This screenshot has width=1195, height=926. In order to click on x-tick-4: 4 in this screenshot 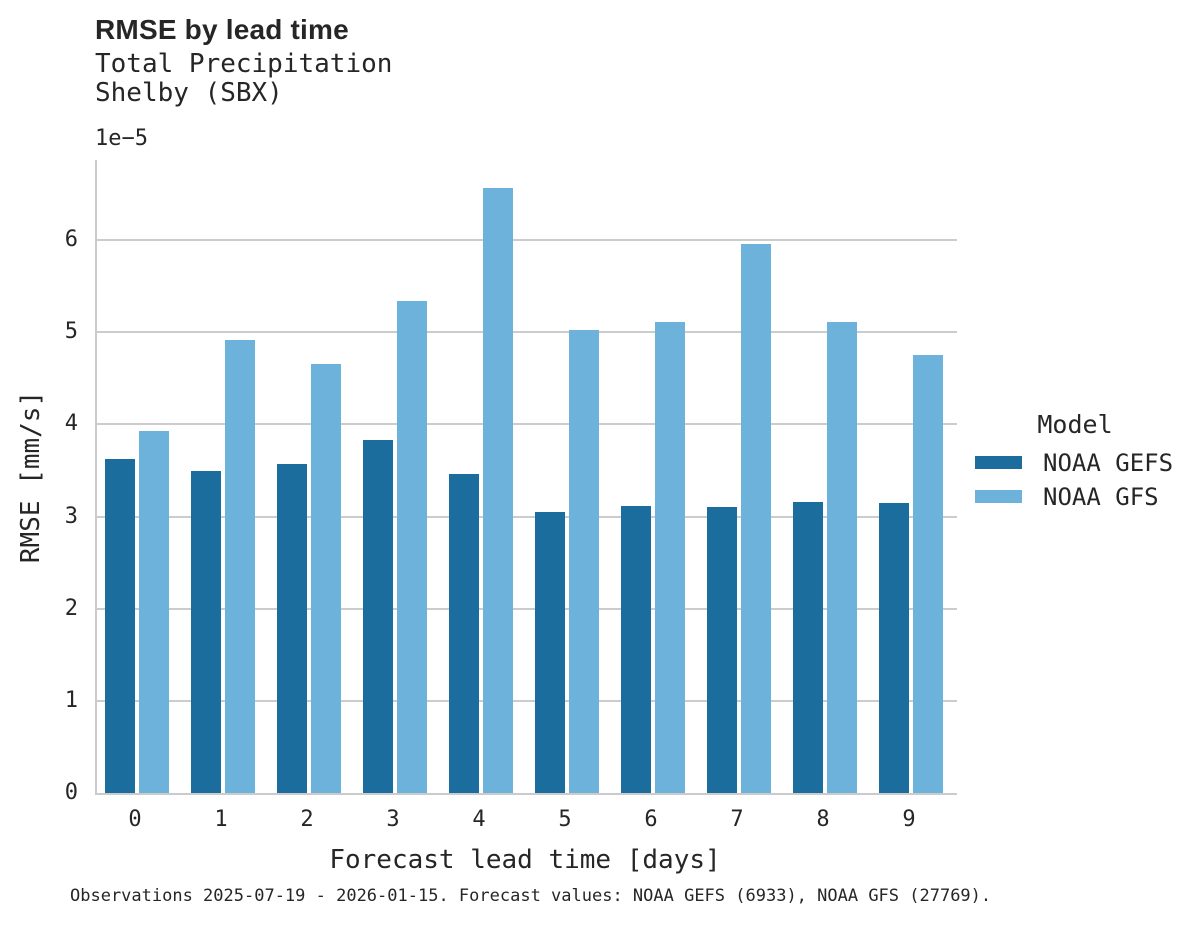, I will do `click(479, 819)`.